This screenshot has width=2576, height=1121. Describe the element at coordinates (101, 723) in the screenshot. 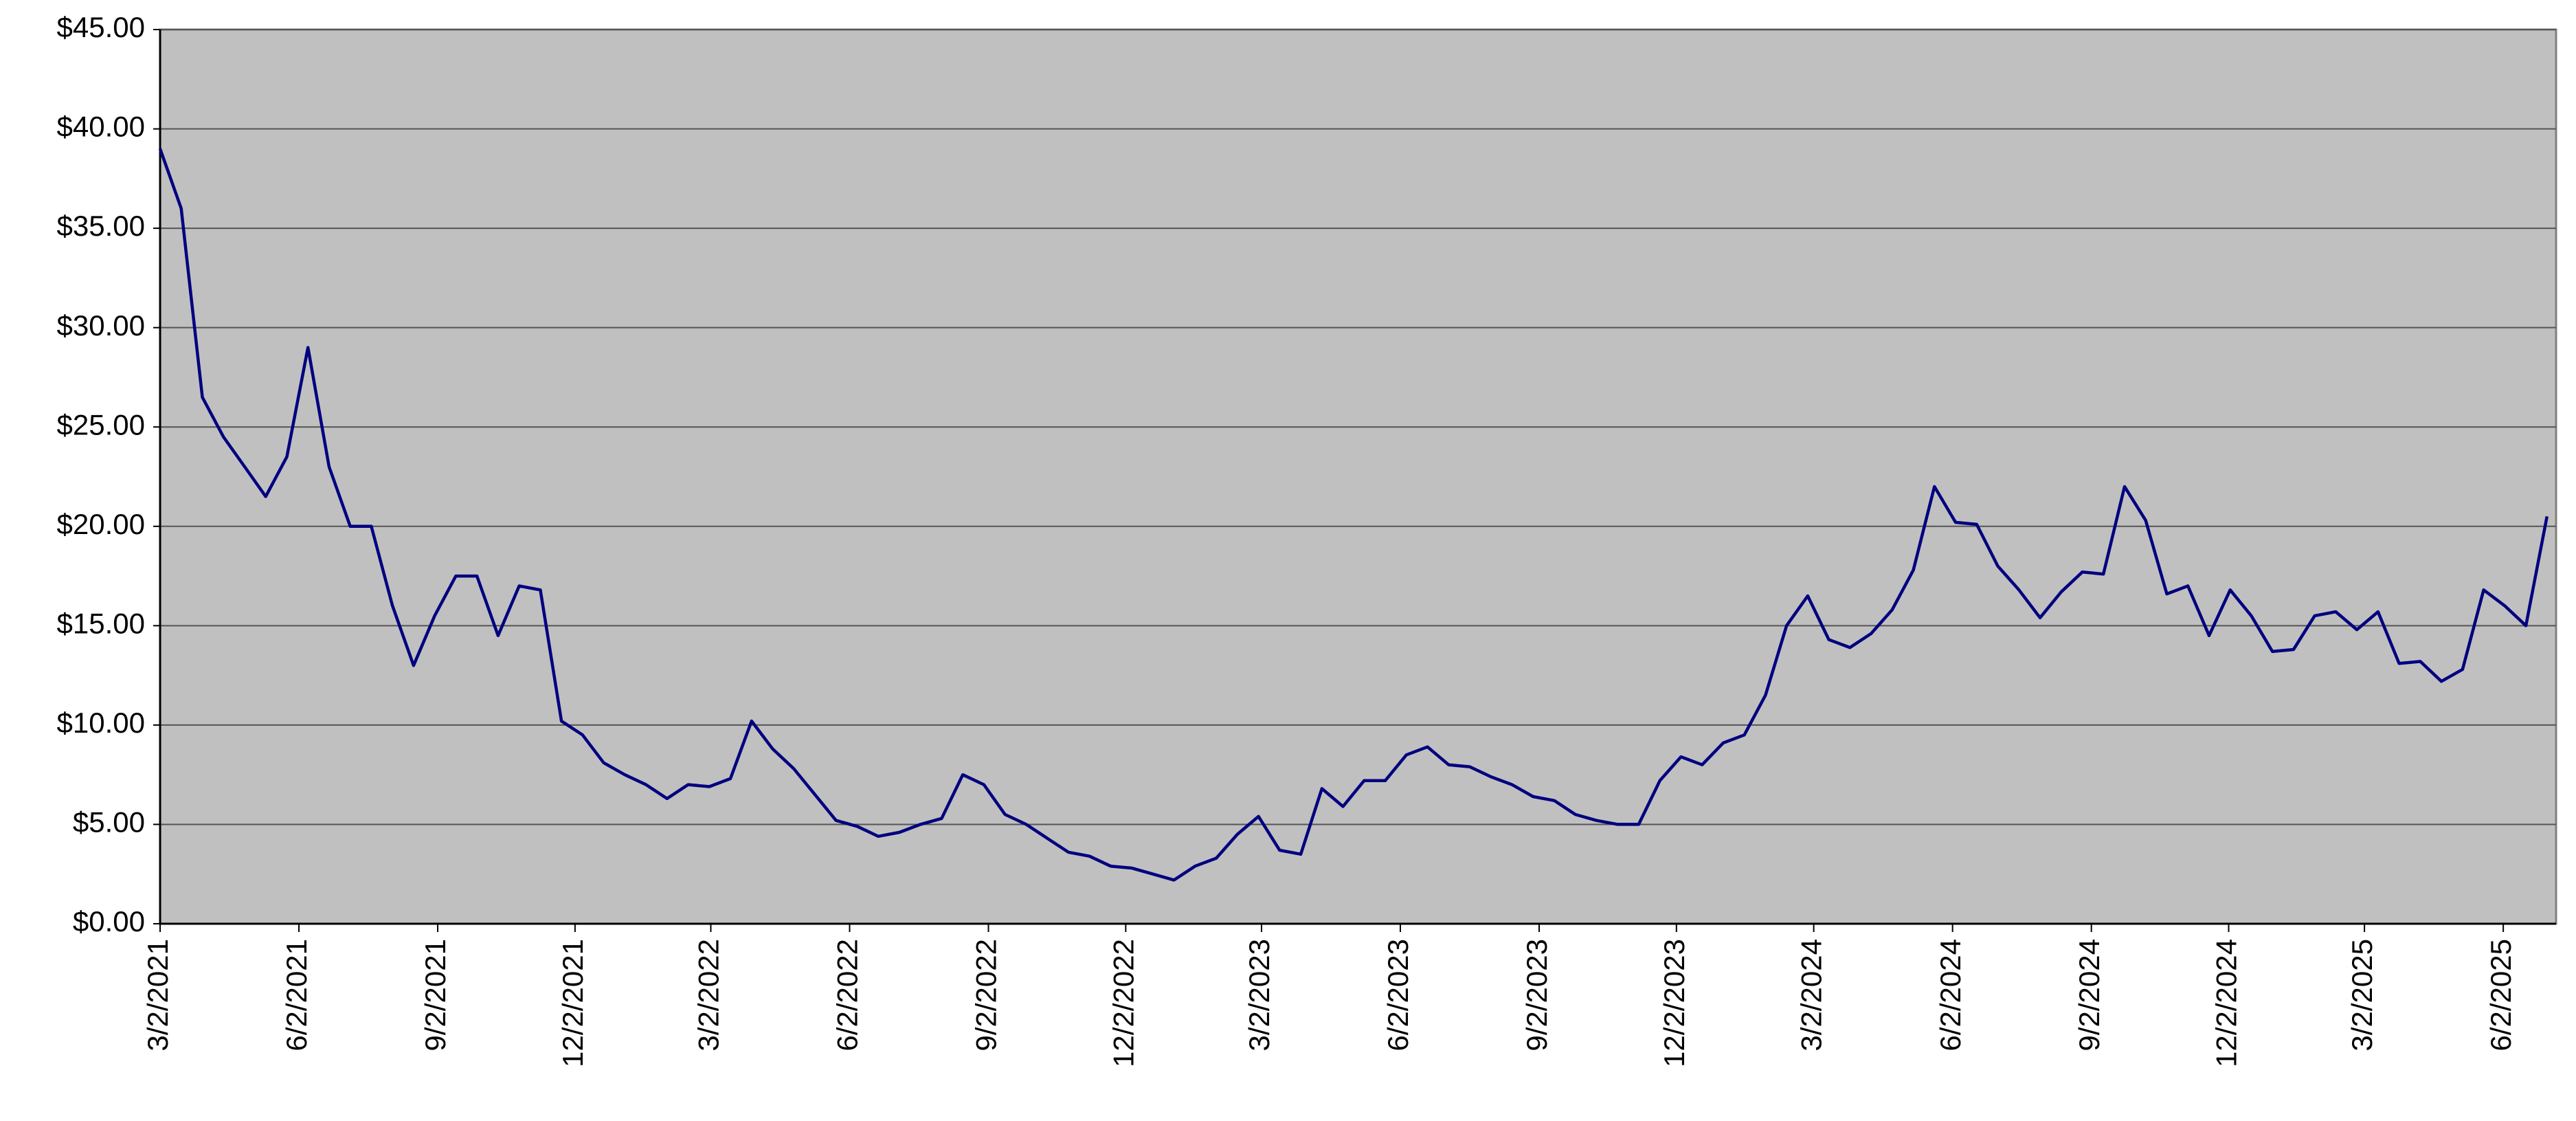

I see `y-tick-label: $10.00` at that location.